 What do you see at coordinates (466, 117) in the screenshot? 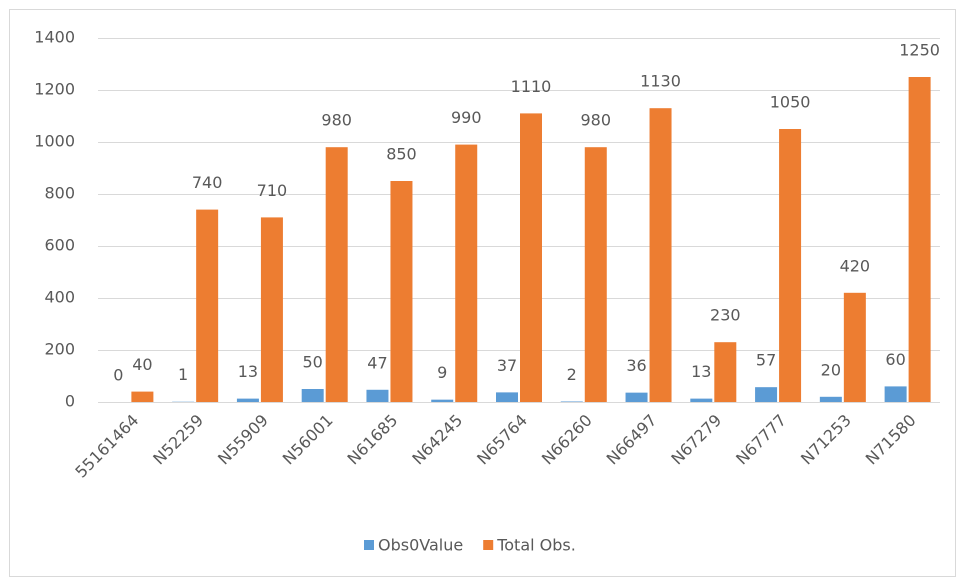
I see `data-label: 990` at bounding box center [466, 117].